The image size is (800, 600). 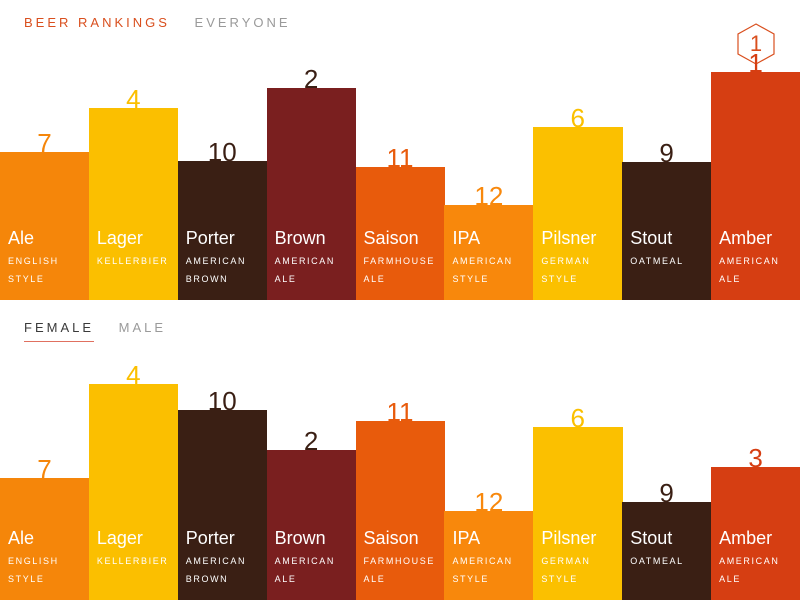 I want to click on gender-tabs: FEMALE MALE, so click(x=95, y=331).